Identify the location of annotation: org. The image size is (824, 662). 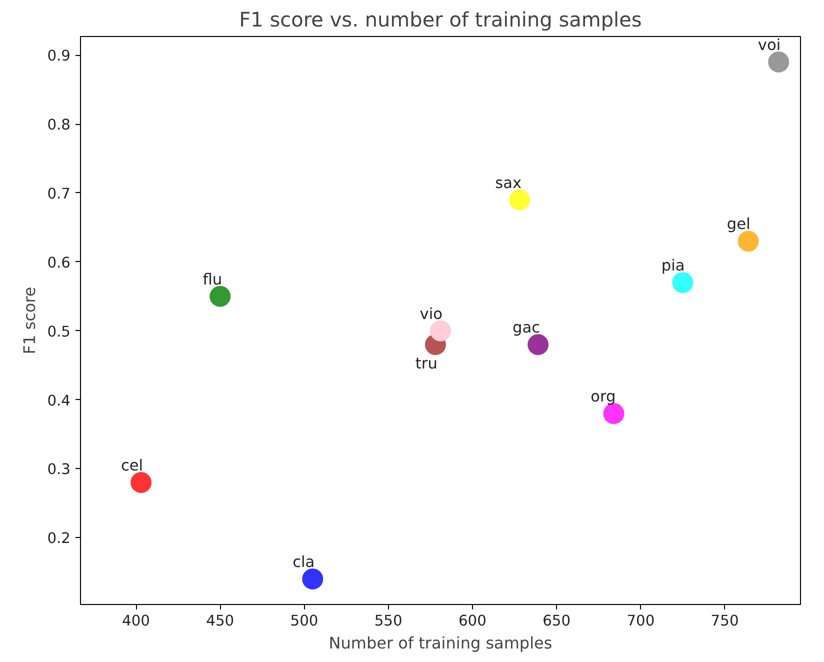
(603, 397).